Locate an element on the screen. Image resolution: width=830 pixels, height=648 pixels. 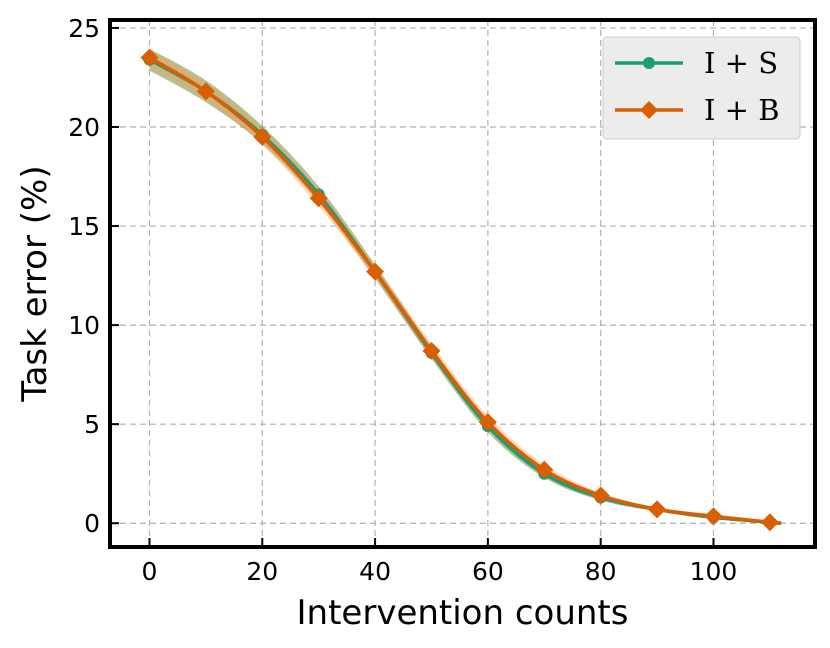
y-tick-label: 0 is located at coordinates (92, 523).